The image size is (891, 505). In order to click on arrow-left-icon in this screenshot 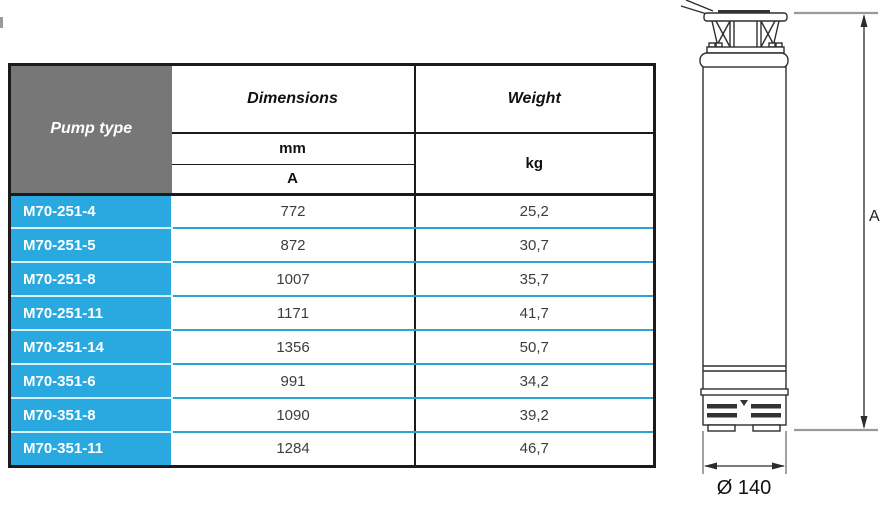, I will do `click(710, 466)`.